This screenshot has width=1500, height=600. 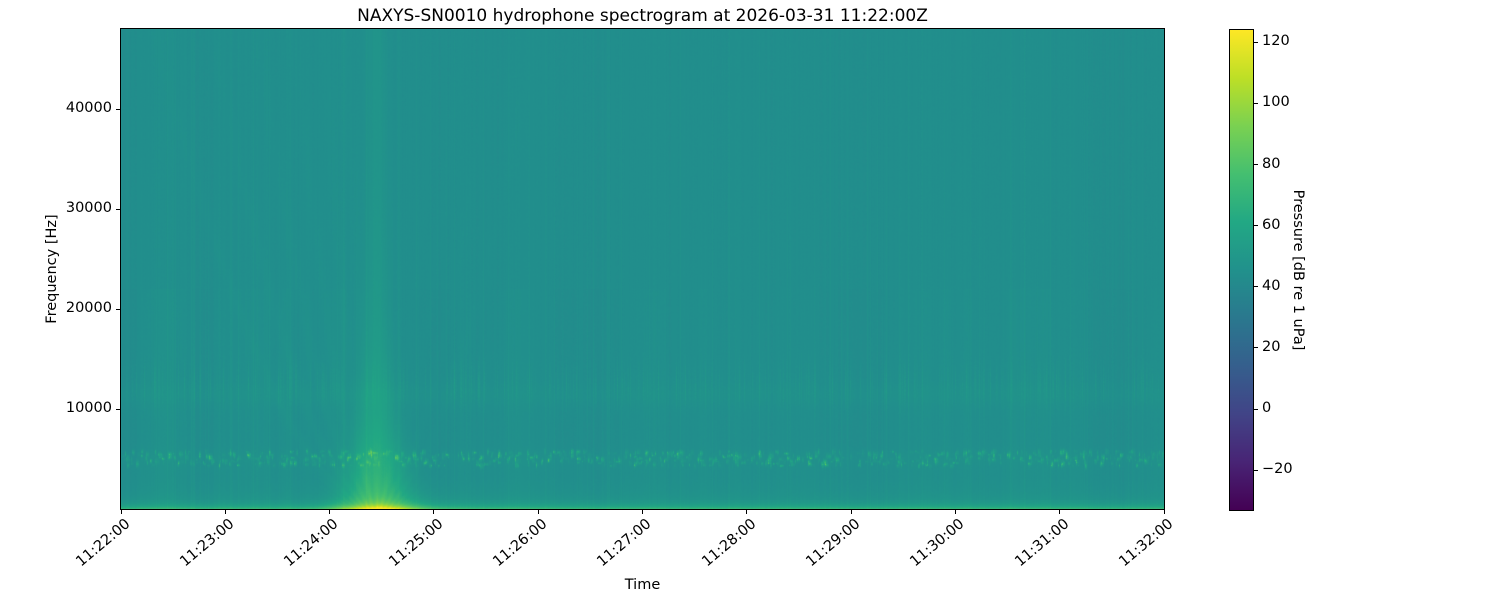 I want to click on colorbar-tick-label: 20, so click(x=1271, y=346).